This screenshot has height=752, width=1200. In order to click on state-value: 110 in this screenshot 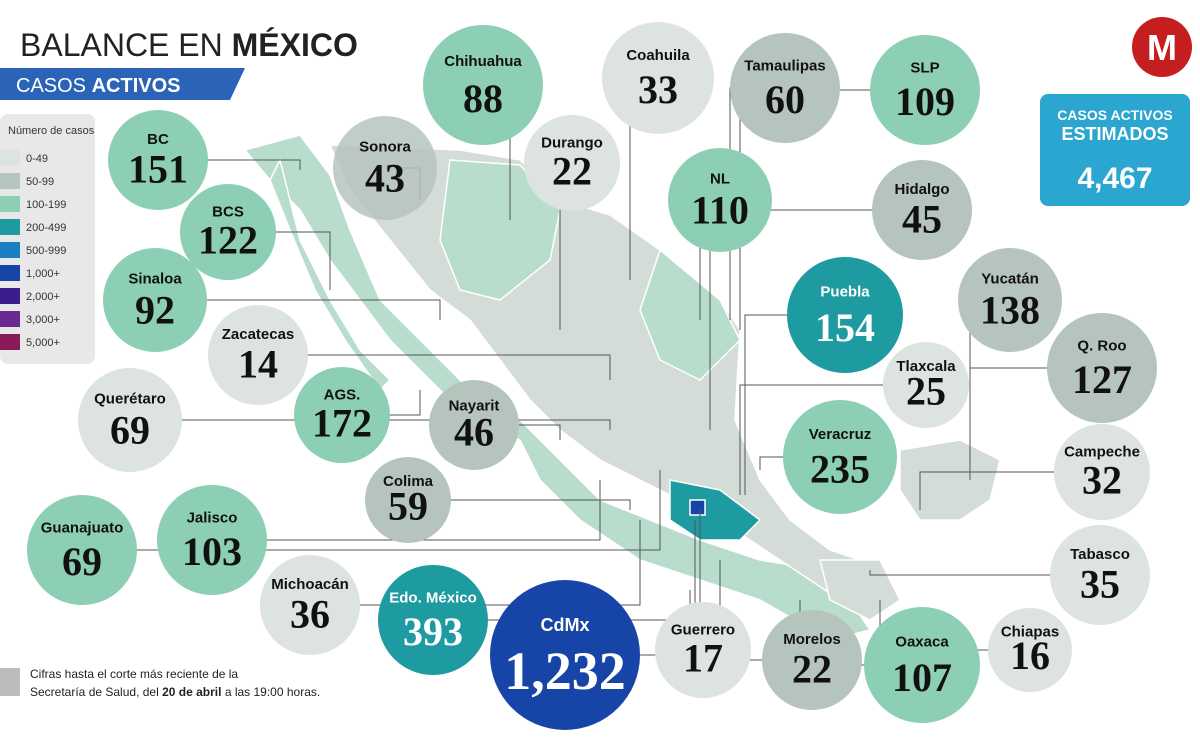, I will do `click(720, 209)`.